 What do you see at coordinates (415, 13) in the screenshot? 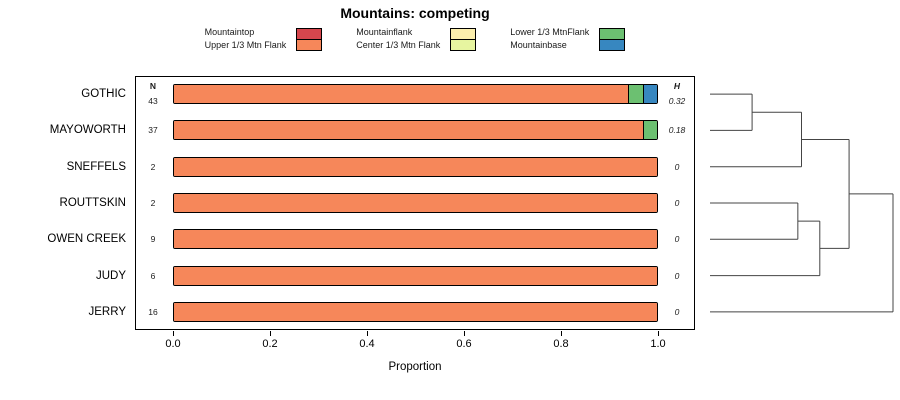
I see `chart-title: Mountains: competing` at bounding box center [415, 13].